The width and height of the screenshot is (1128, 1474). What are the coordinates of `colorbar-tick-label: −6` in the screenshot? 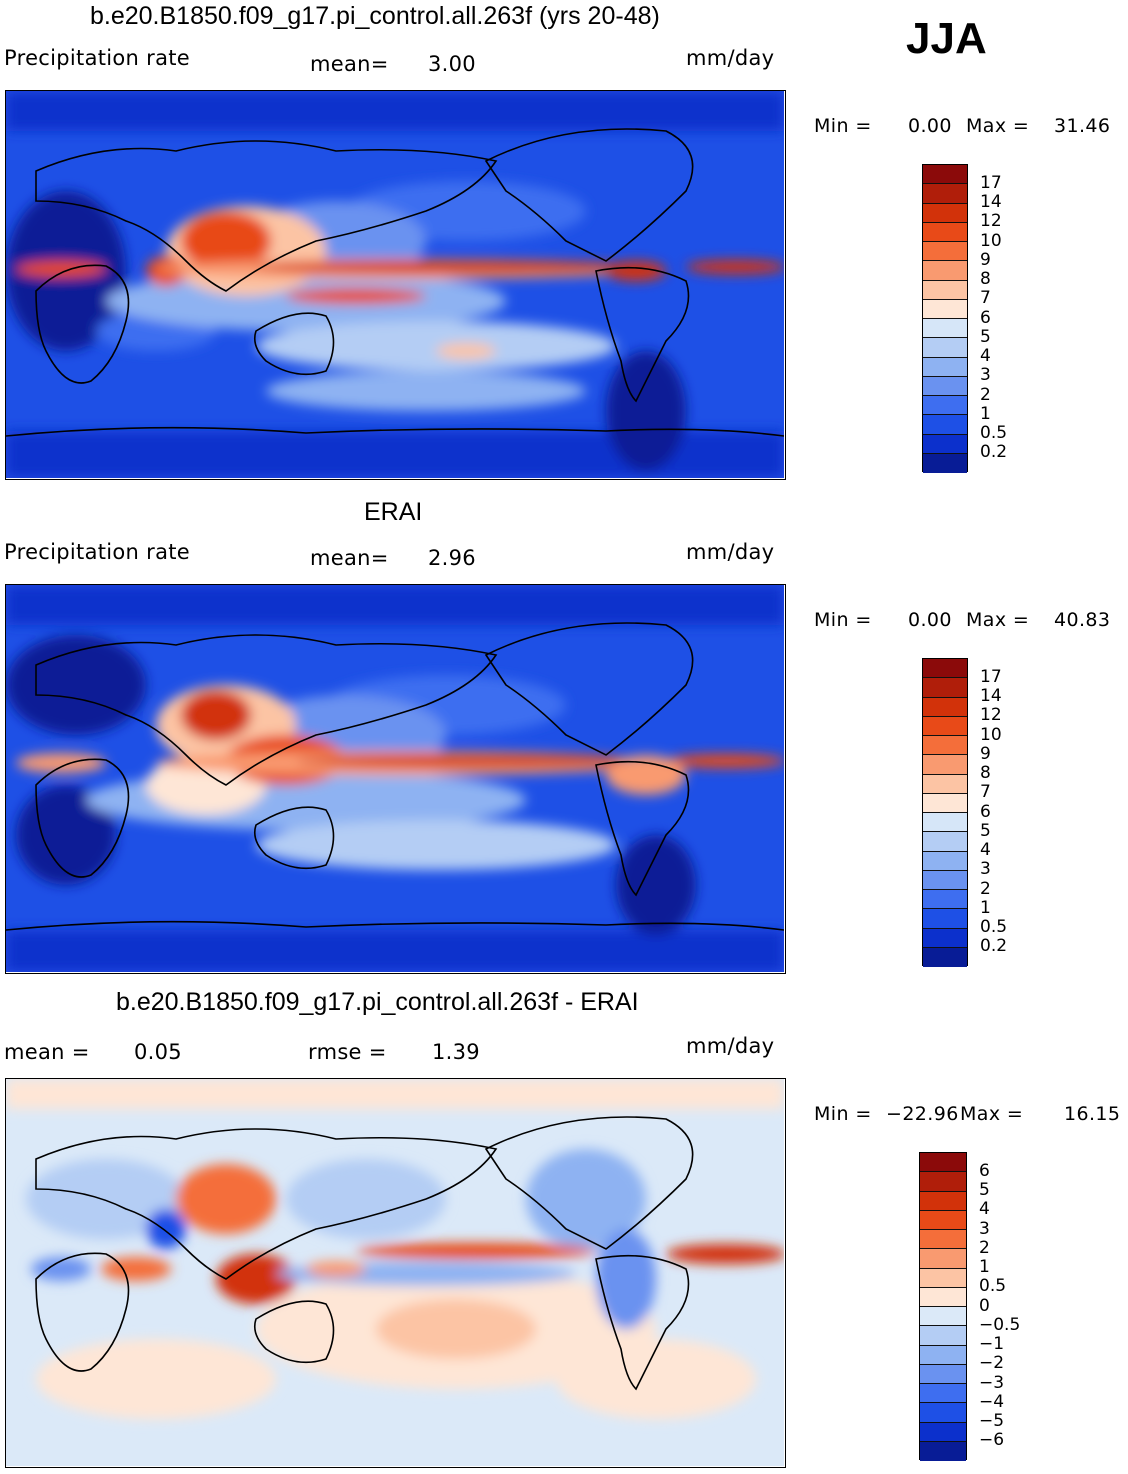 It's located at (992, 1440).